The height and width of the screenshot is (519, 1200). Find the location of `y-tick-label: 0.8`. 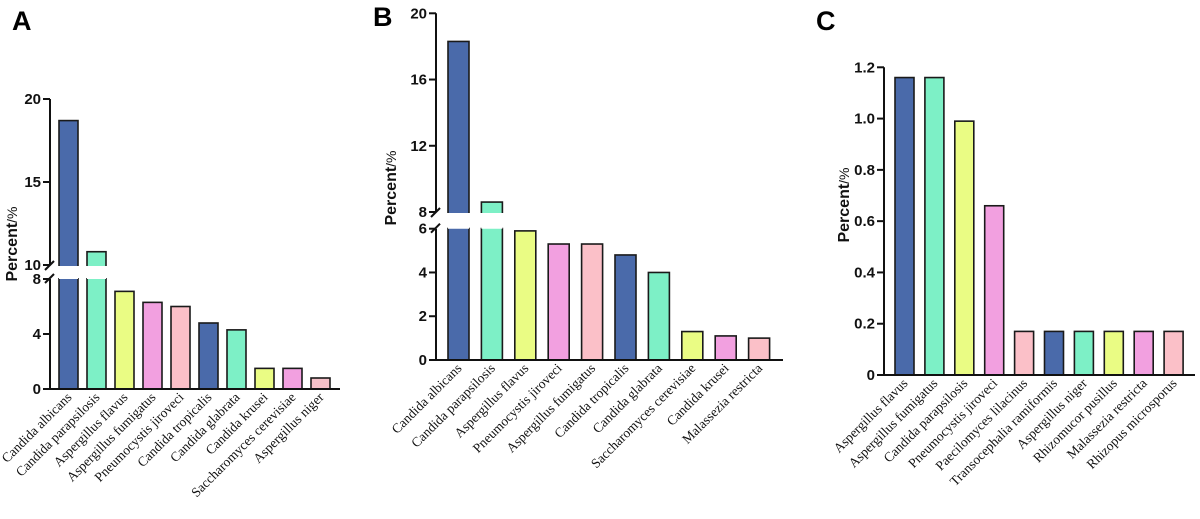

y-tick-label: 0.8 is located at coordinates (864, 170).